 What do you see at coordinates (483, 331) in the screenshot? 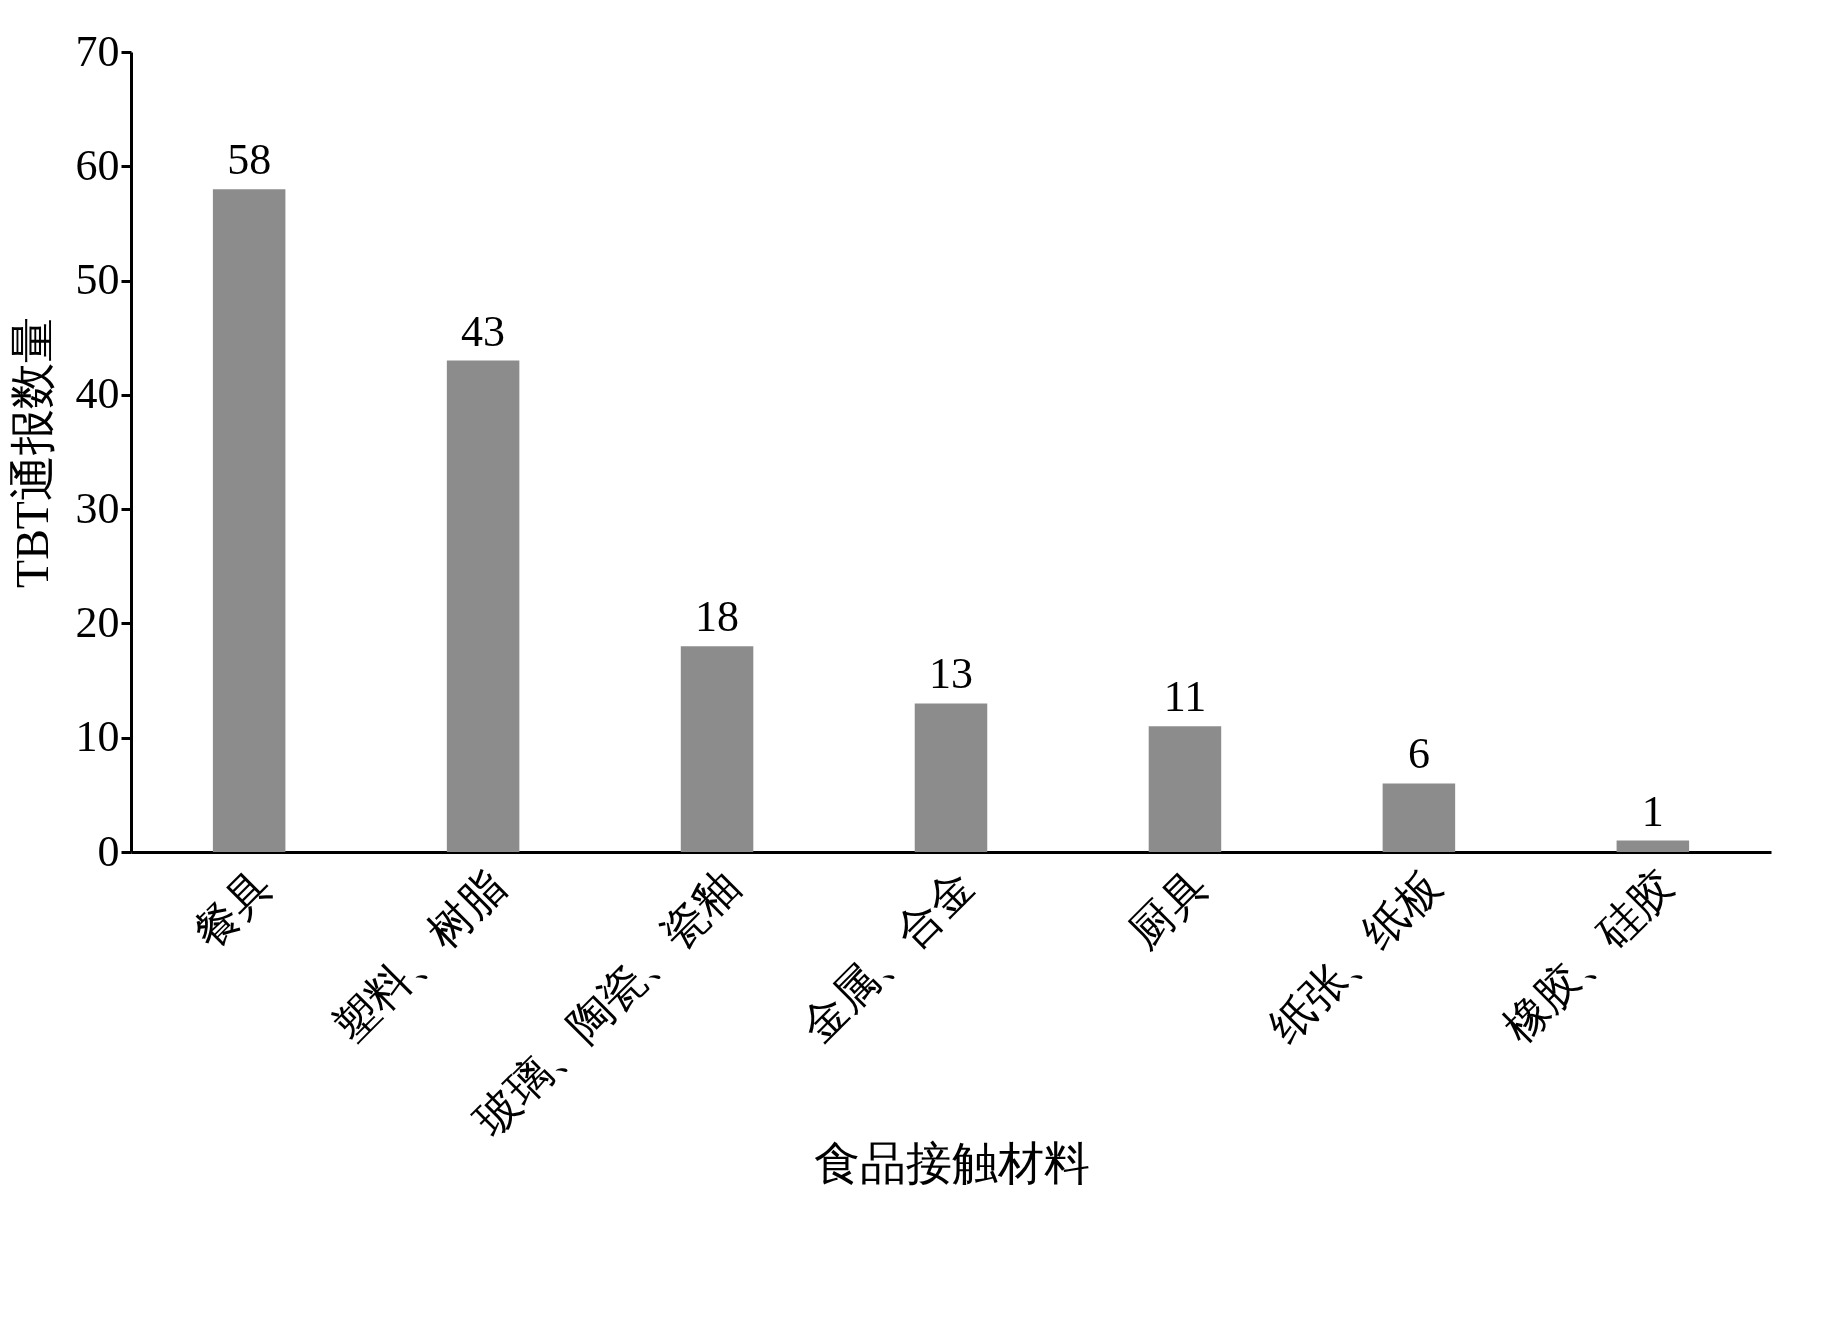
I see `data-label: 43` at bounding box center [483, 331].